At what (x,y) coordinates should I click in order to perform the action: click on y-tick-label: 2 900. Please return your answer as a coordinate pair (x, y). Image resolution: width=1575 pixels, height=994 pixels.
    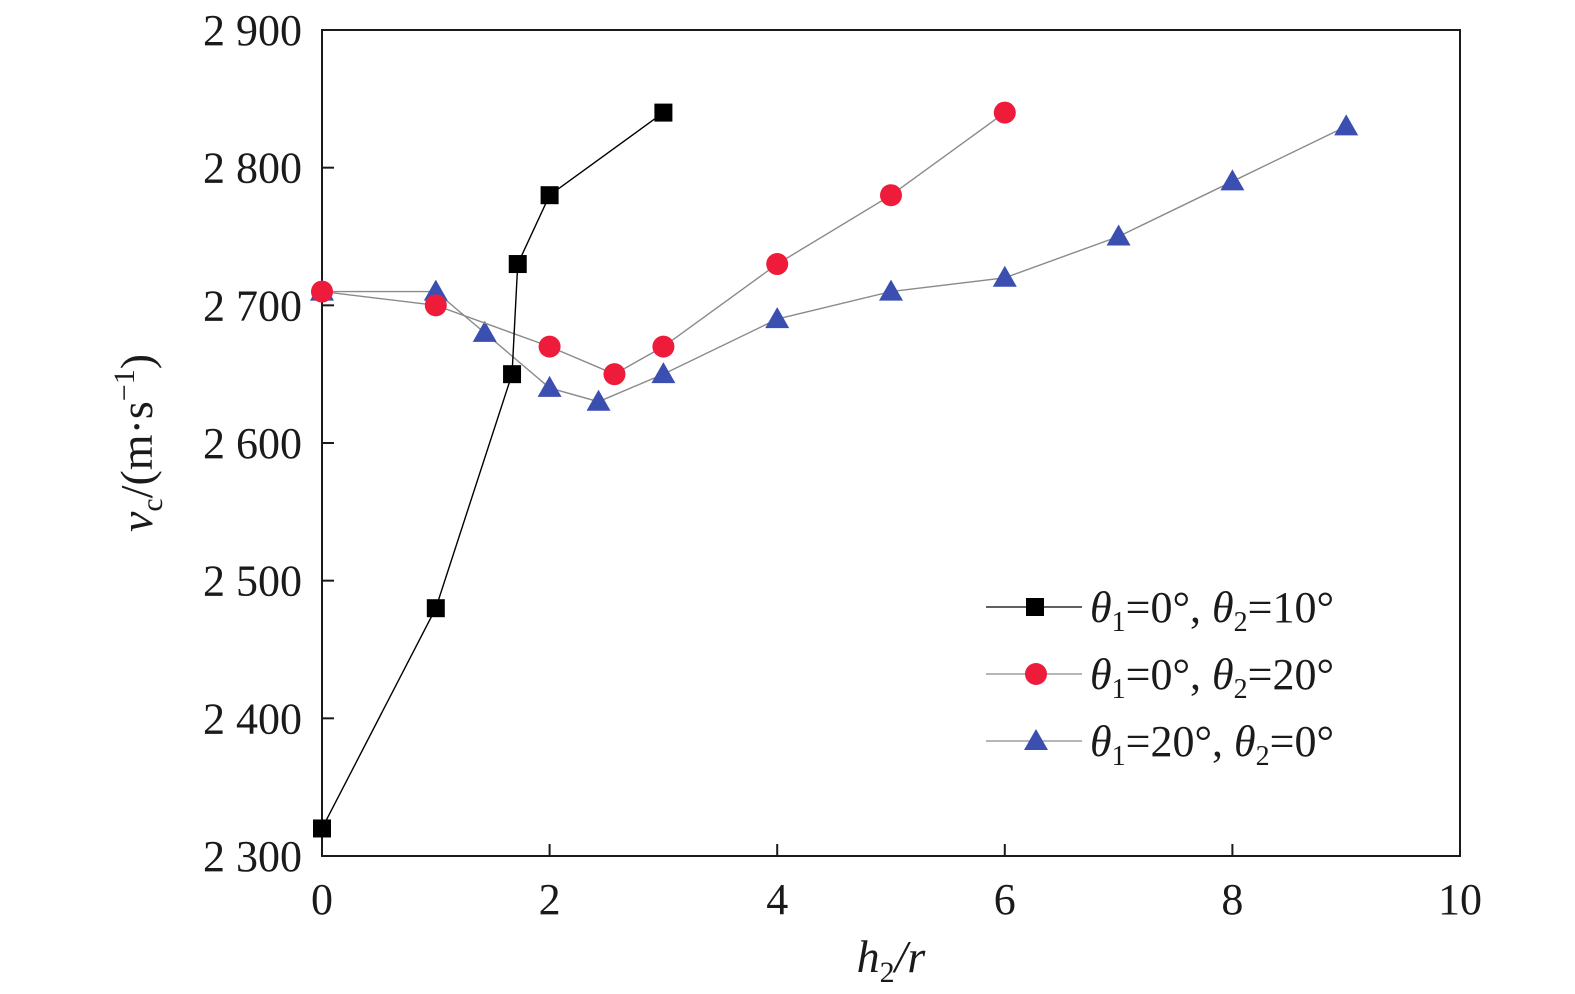
    Looking at the image, I should click on (252, 30).